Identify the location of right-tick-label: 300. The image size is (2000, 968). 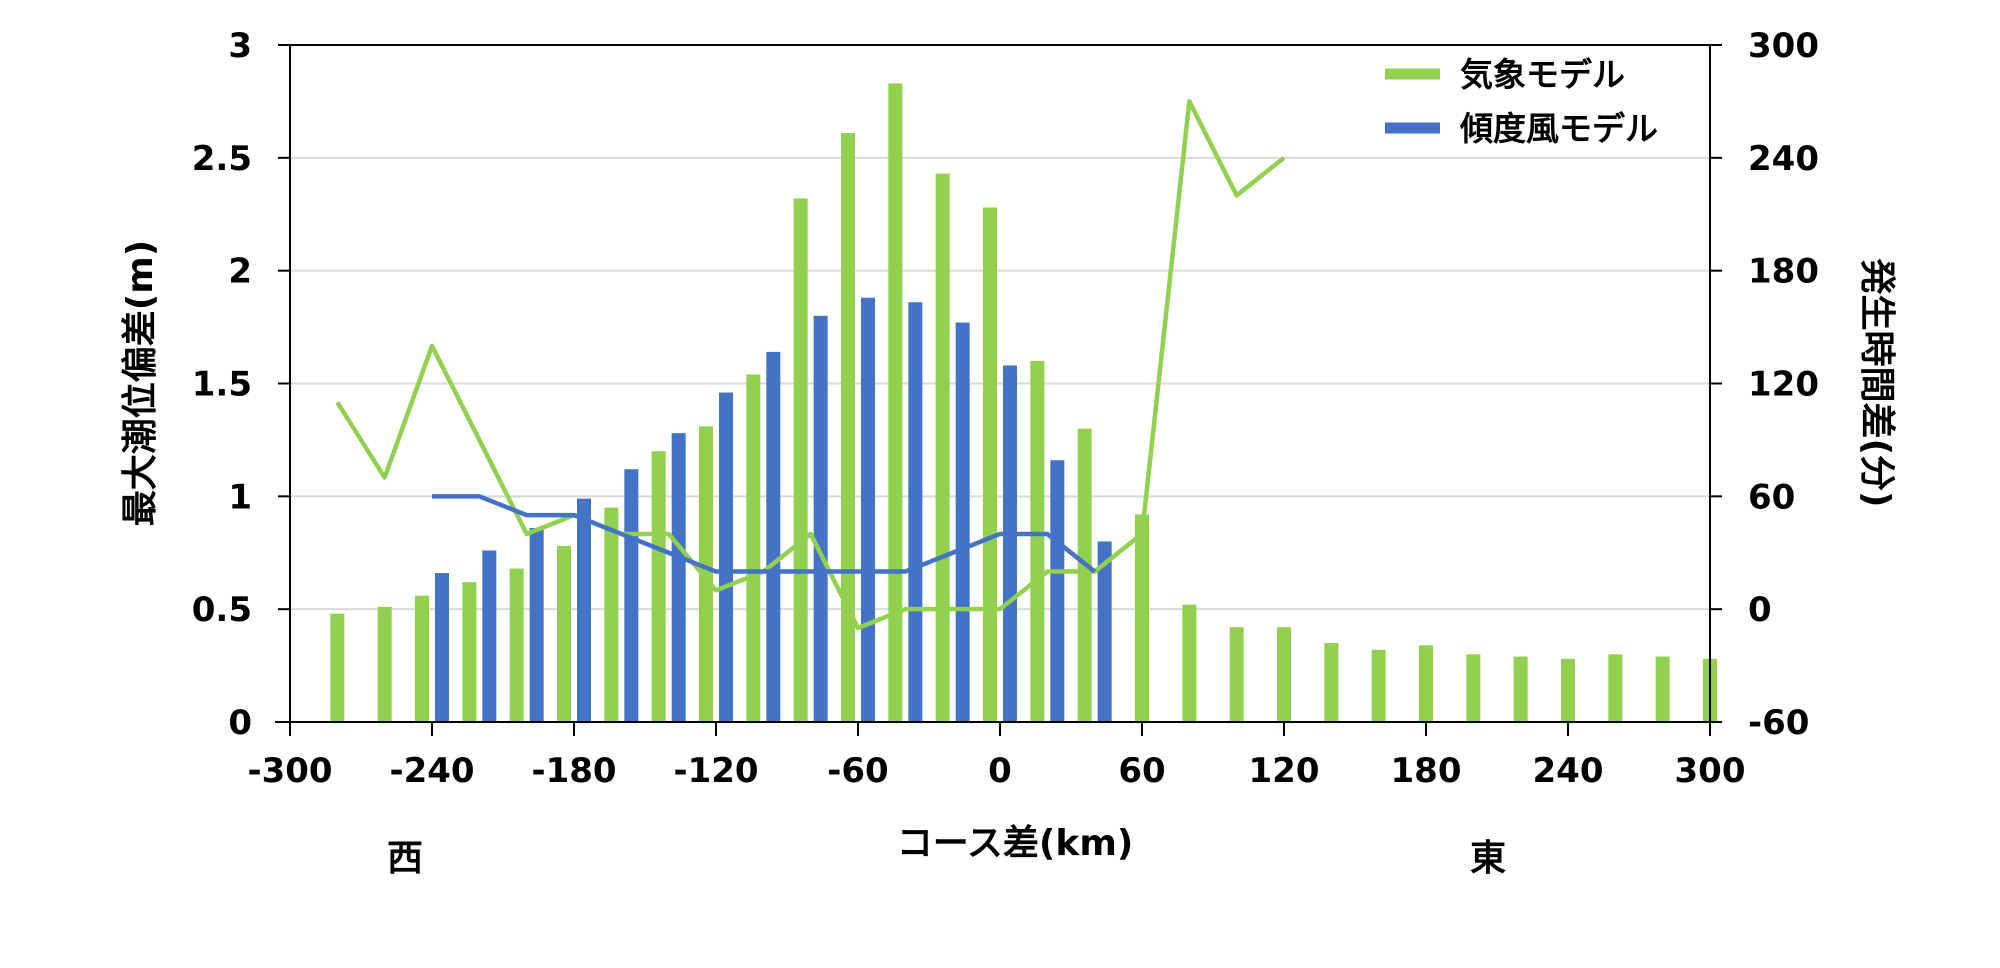
(1783, 46).